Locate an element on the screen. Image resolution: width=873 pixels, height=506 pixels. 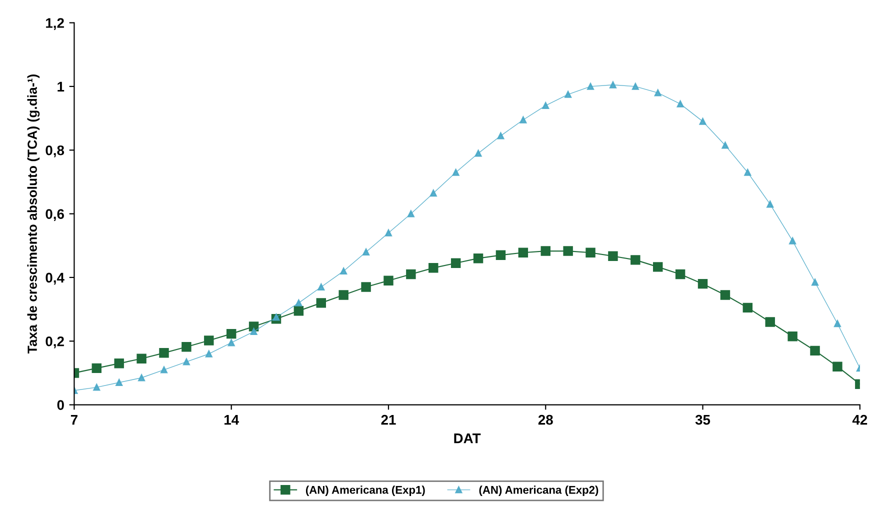
legend-label: (AN) Americana (Exp1) is located at coordinates (365, 491).